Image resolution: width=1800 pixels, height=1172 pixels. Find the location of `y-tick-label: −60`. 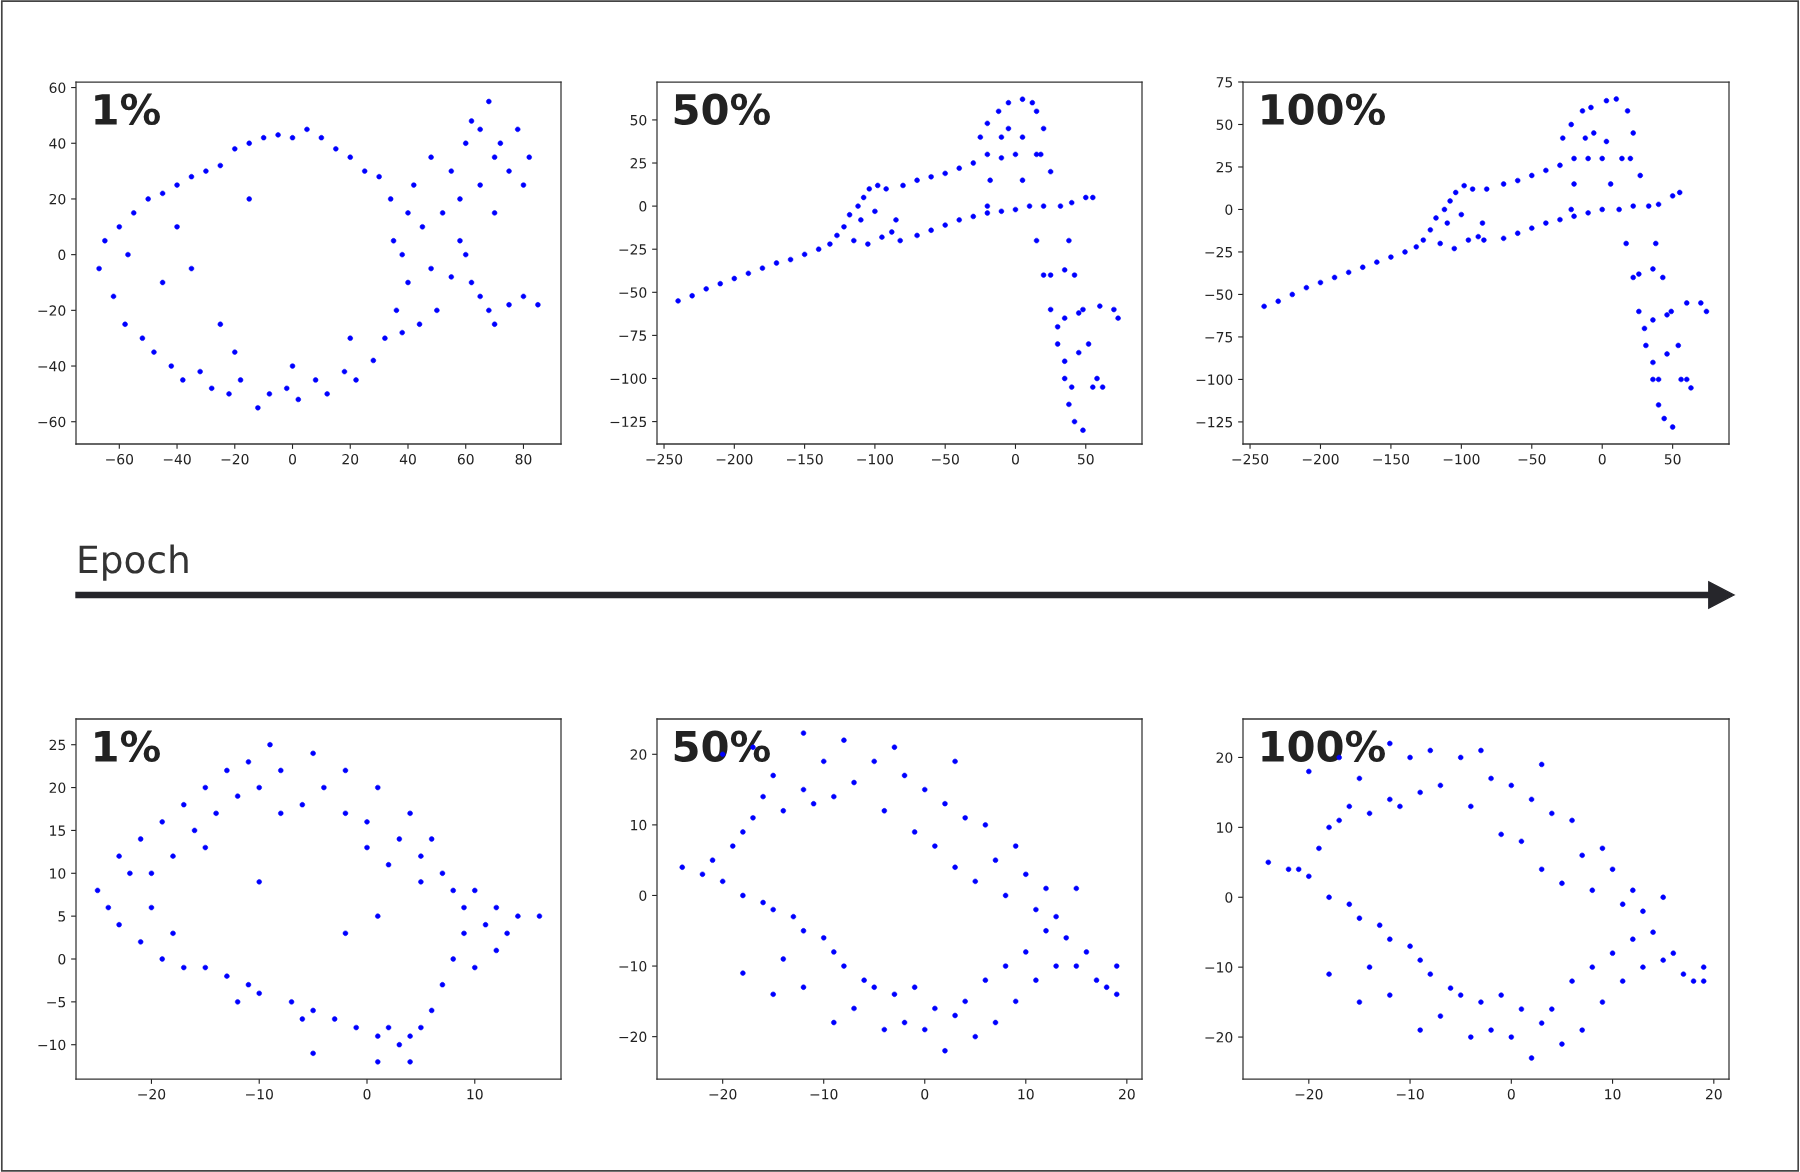

y-tick-label: −60 is located at coordinates (52, 422).